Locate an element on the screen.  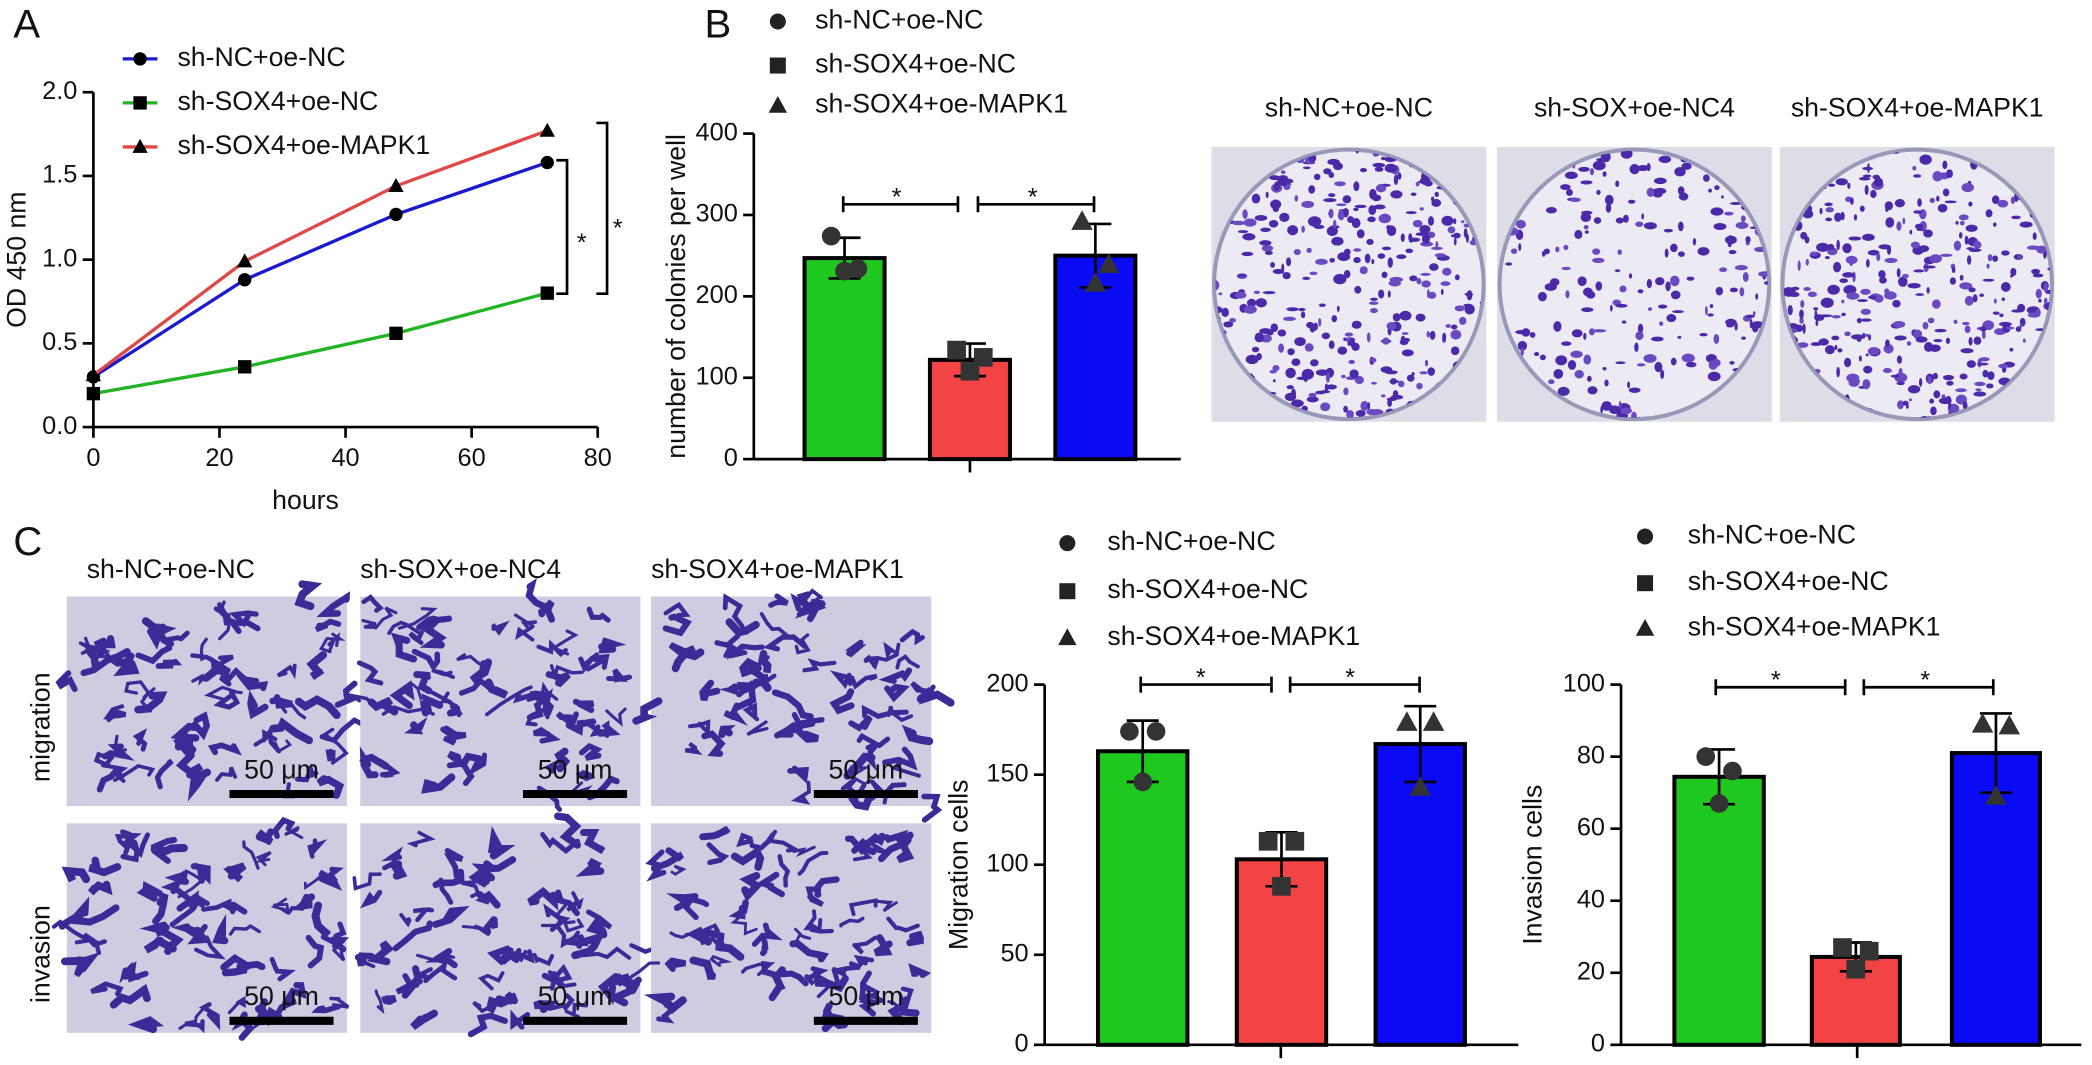
y-tick-label: 20 is located at coordinates (1591, 971).